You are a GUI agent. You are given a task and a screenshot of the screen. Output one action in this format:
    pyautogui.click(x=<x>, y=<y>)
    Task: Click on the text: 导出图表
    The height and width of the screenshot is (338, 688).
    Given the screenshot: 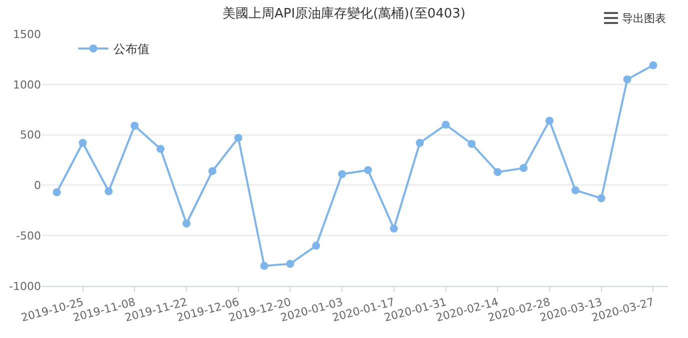 What is the action you would take?
    pyautogui.click(x=644, y=18)
    